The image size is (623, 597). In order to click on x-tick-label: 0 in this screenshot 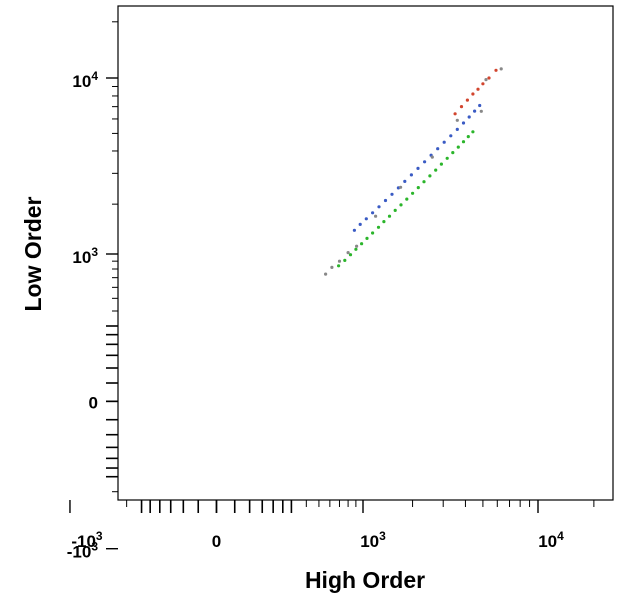, I will do `click(216, 541)`.